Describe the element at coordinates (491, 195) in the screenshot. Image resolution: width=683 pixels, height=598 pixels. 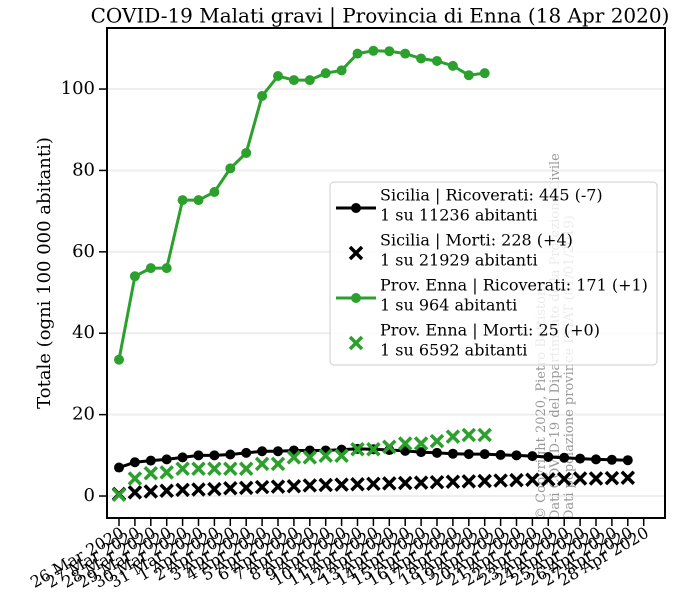
I see `legend-label: Sicilia | Ricoverati: 445 (-7)` at that location.